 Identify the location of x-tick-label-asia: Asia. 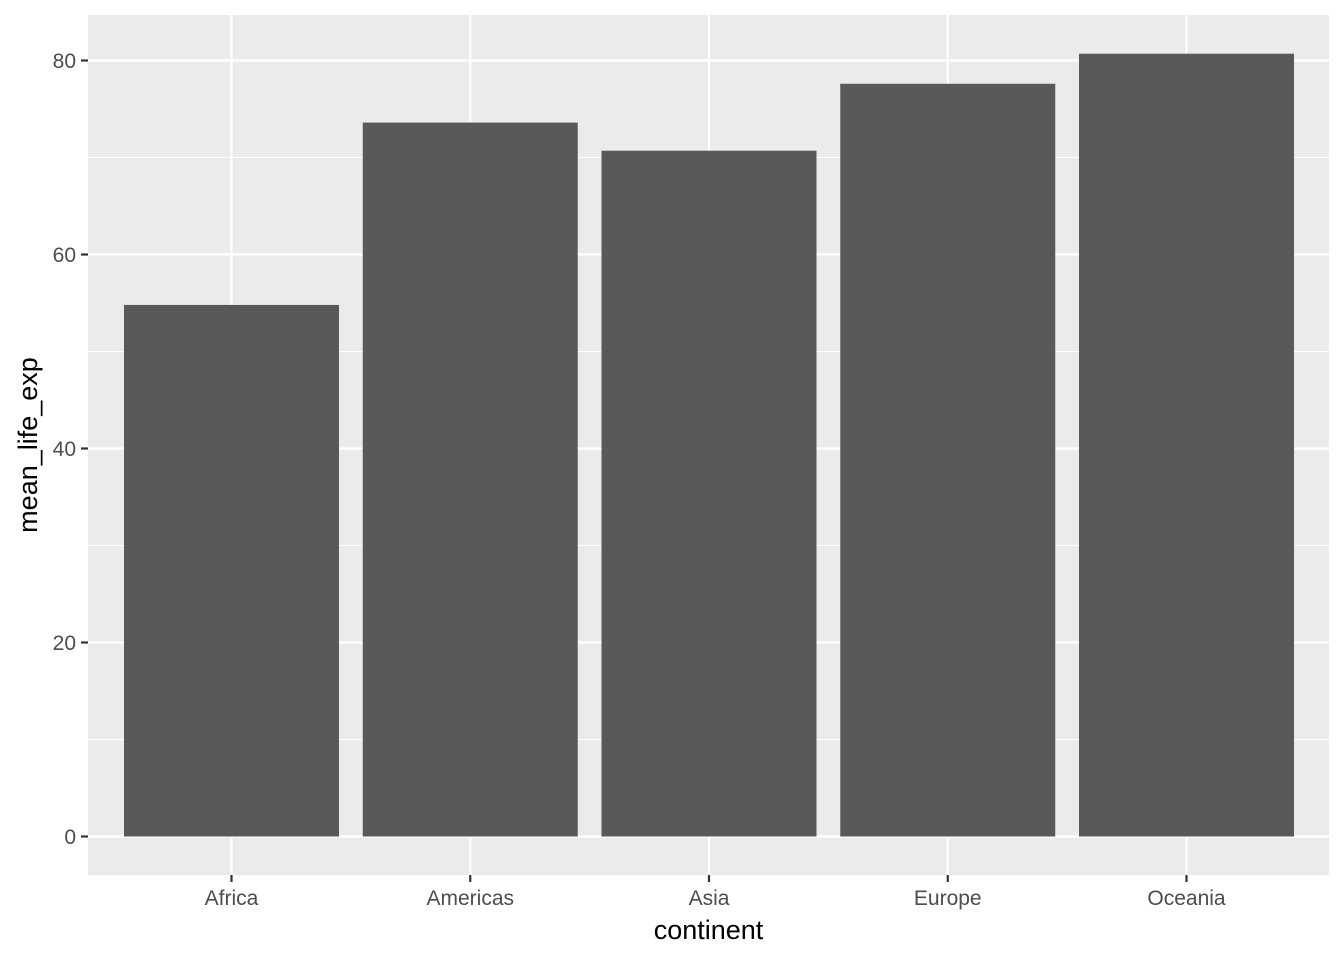
(709, 898).